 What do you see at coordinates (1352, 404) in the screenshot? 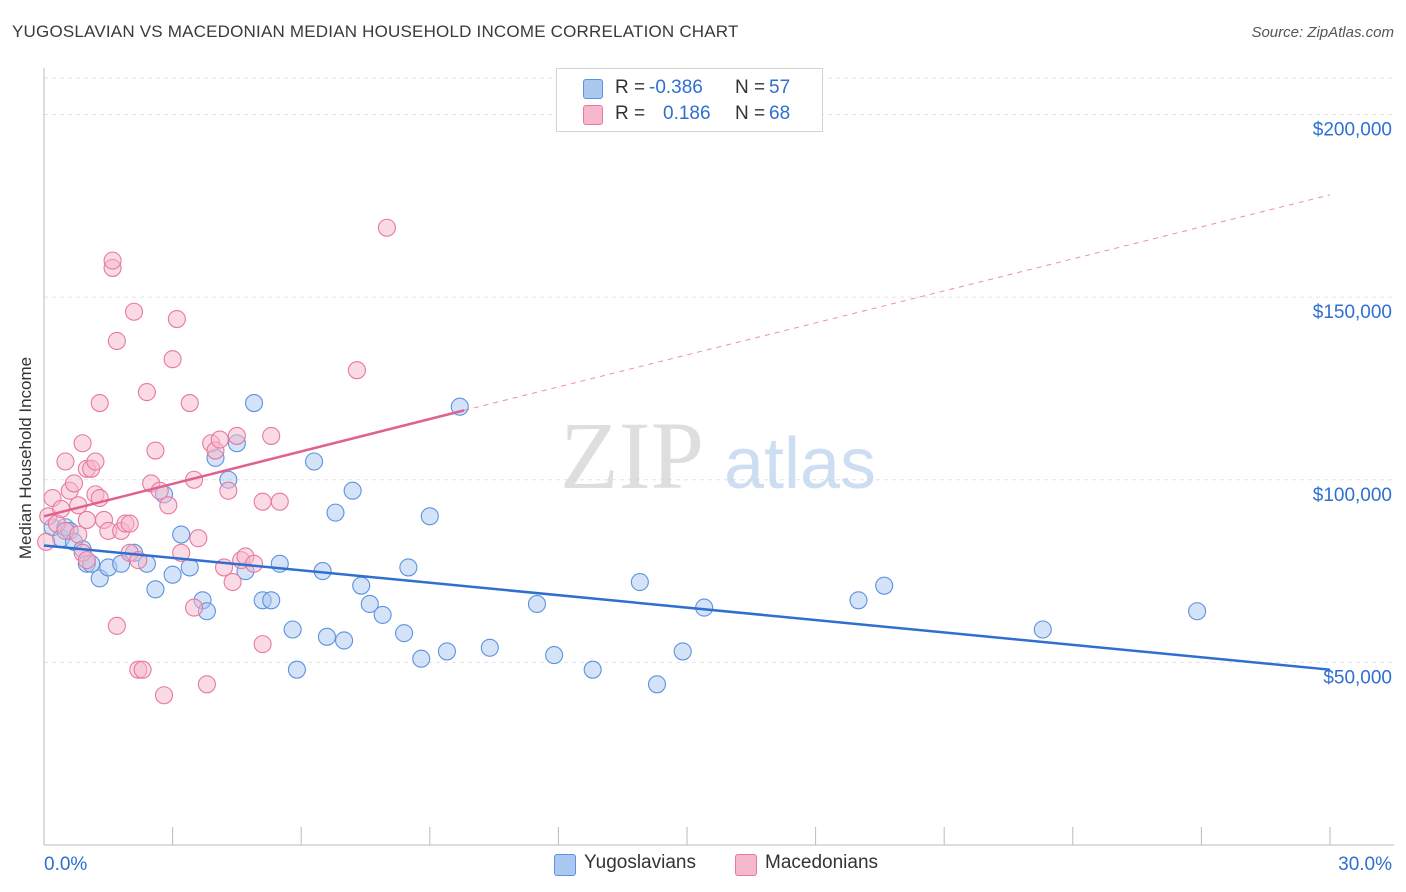
I see `y-tick-labels: $50,000 $100,000 $150,000 $200,000` at bounding box center [1352, 404].